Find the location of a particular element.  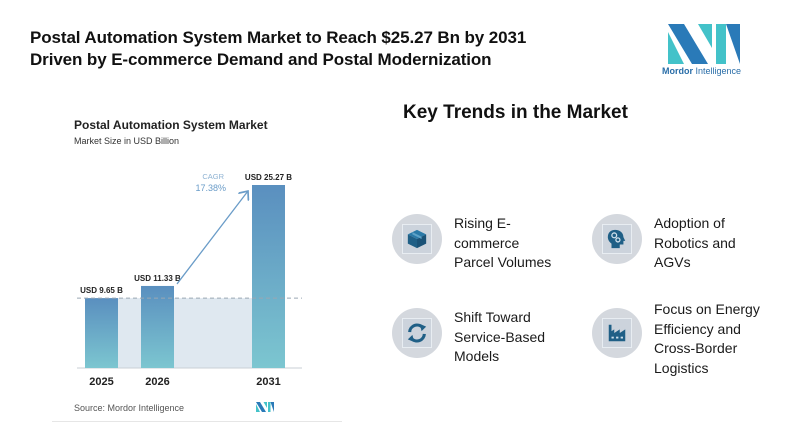

trend-item-service-models: Shift Toward Service-Based Models is located at coordinates (468, 337).